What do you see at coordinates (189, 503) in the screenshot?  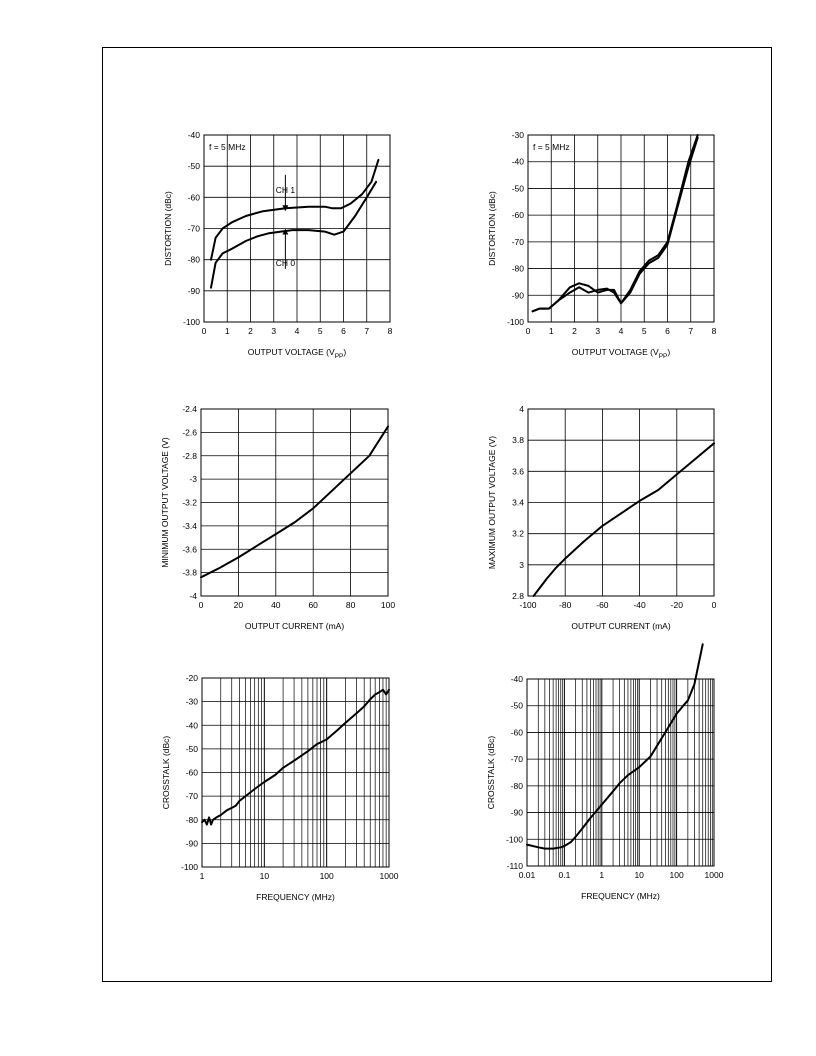 I see `y-tick-label: -3.2` at bounding box center [189, 503].